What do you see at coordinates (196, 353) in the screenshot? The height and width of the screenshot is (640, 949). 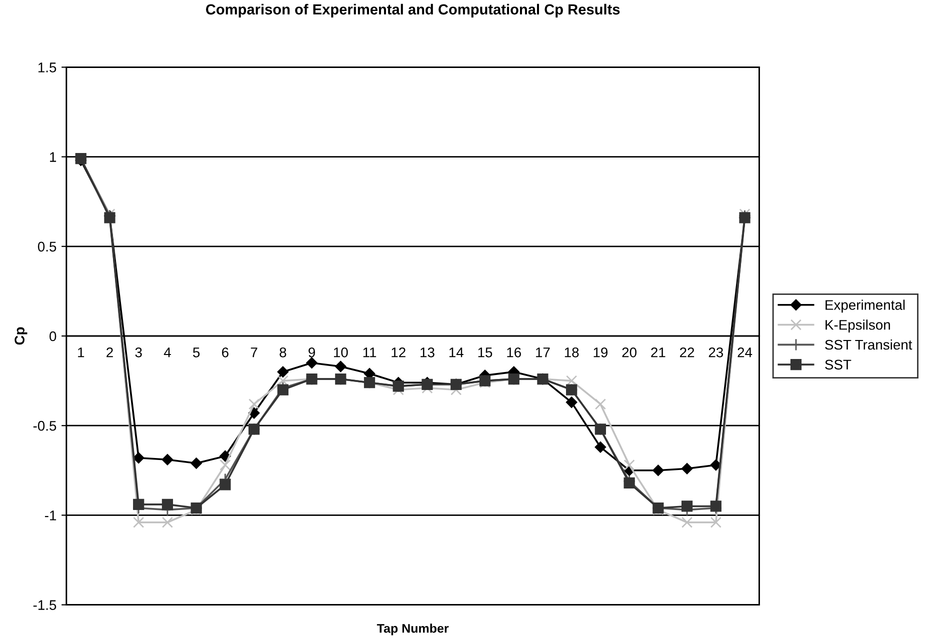 I see `x-tick-label: 5` at bounding box center [196, 353].